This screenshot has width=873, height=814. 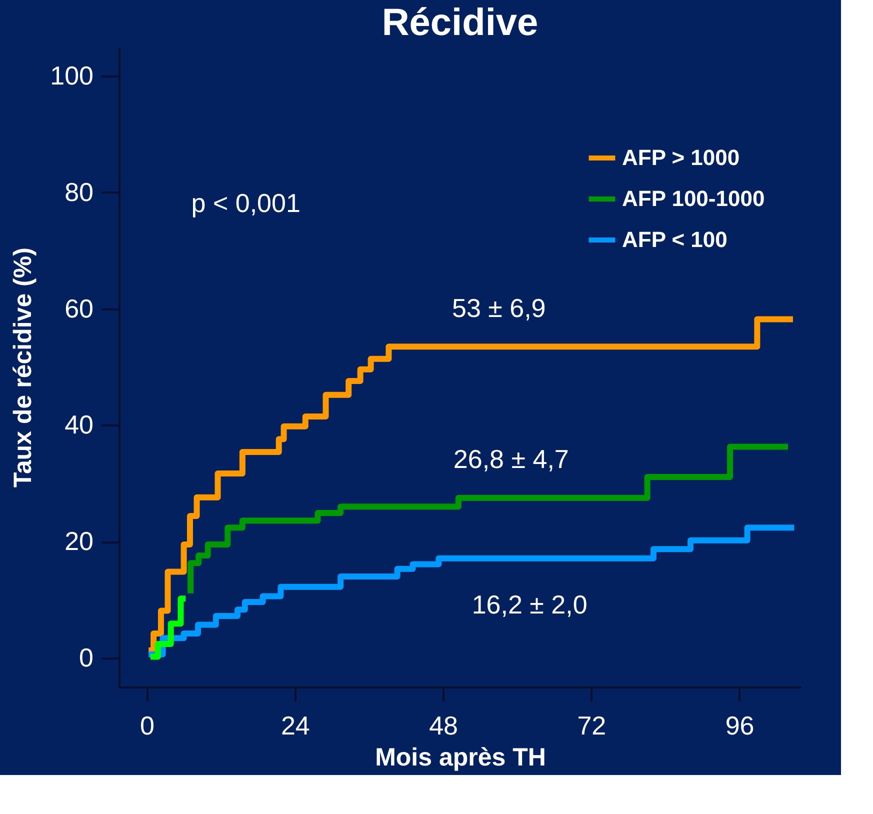 I want to click on y-tick-label: 40, so click(x=79, y=425).